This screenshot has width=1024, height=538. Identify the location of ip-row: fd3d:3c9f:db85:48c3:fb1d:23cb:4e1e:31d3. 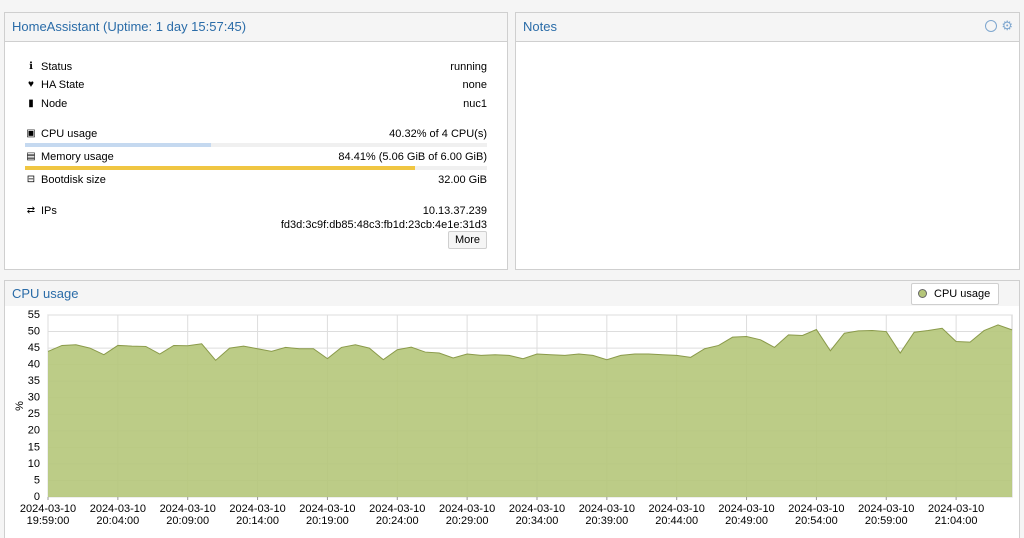
(256, 225).